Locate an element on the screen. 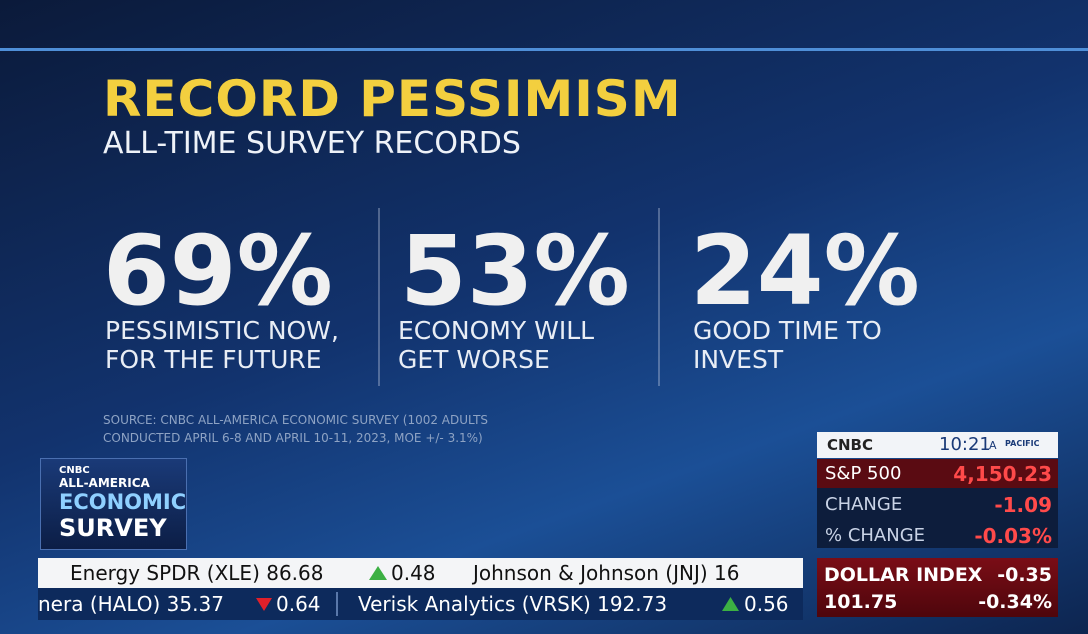 The width and height of the screenshot is (1088, 634). survey-badge: CNBC ALL-AMERICA ECONOMIC SURVEY is located at coordinates (113, 504).